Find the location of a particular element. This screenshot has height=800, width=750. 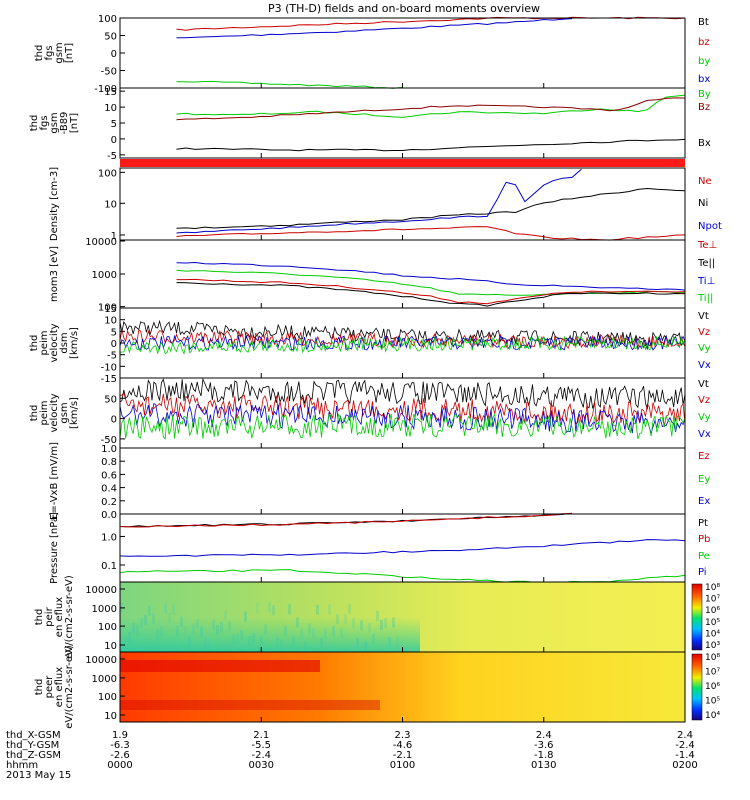

axis-value-y: -2.4 is located at coordinates (685, 745).